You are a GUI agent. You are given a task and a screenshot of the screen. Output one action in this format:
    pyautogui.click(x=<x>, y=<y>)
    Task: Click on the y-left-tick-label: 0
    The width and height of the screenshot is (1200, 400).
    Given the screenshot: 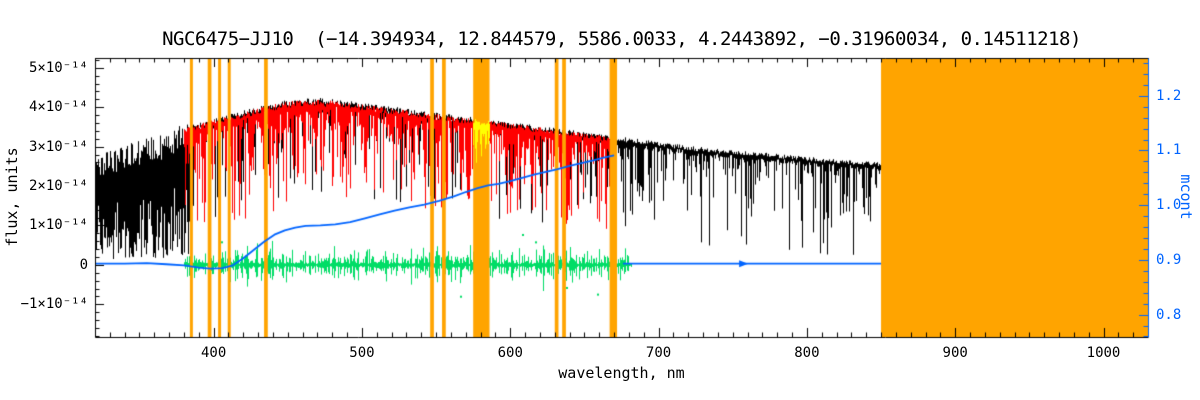 What is the action you would take?
    pyautogui.click(x=83, y=264)
    